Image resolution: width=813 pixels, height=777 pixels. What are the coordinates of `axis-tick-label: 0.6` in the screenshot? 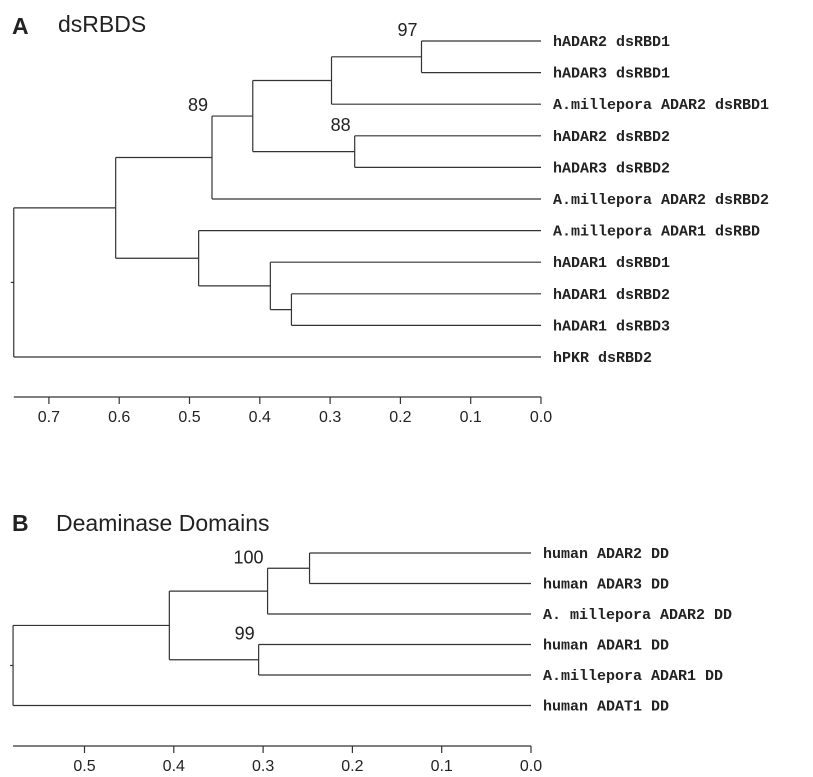 It's located at (119, 417).